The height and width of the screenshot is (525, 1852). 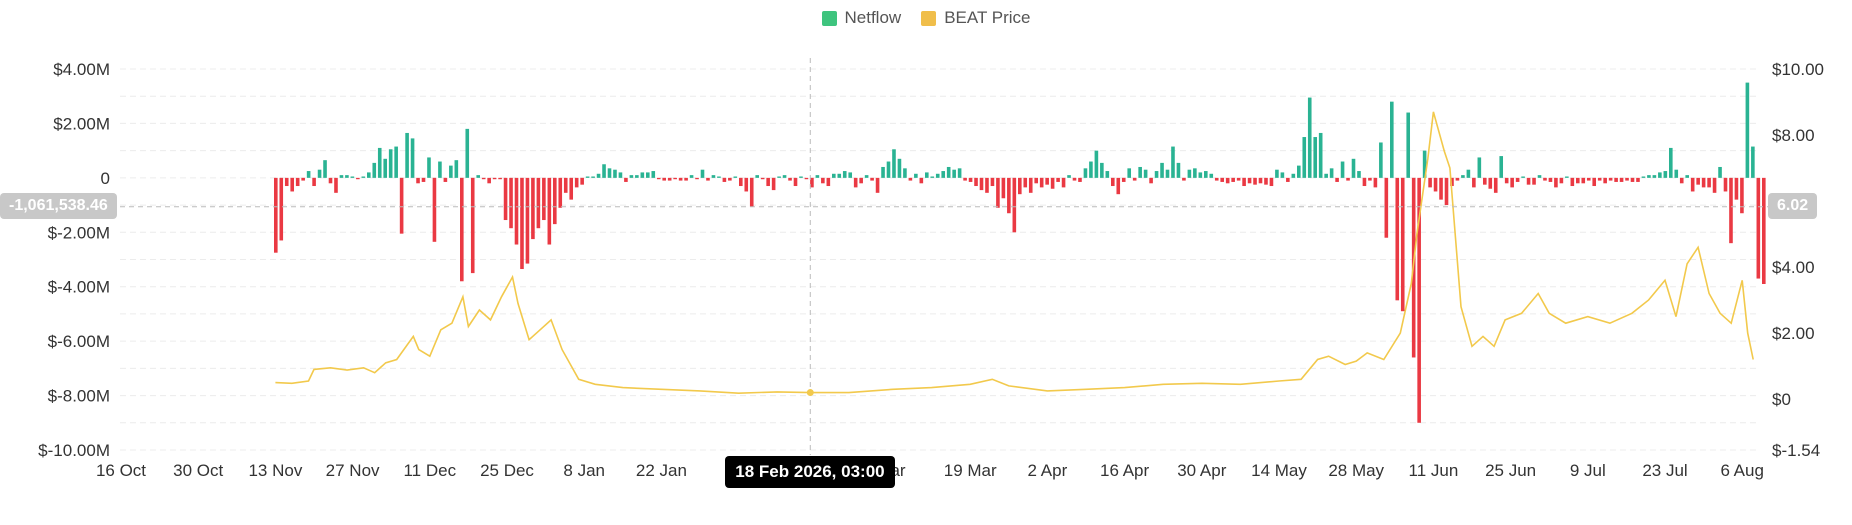 What do you see at coordinates (975, 18) in the screenshot?
I see `legend-item-price: BEAT Price` at bounding box center [975, 18].